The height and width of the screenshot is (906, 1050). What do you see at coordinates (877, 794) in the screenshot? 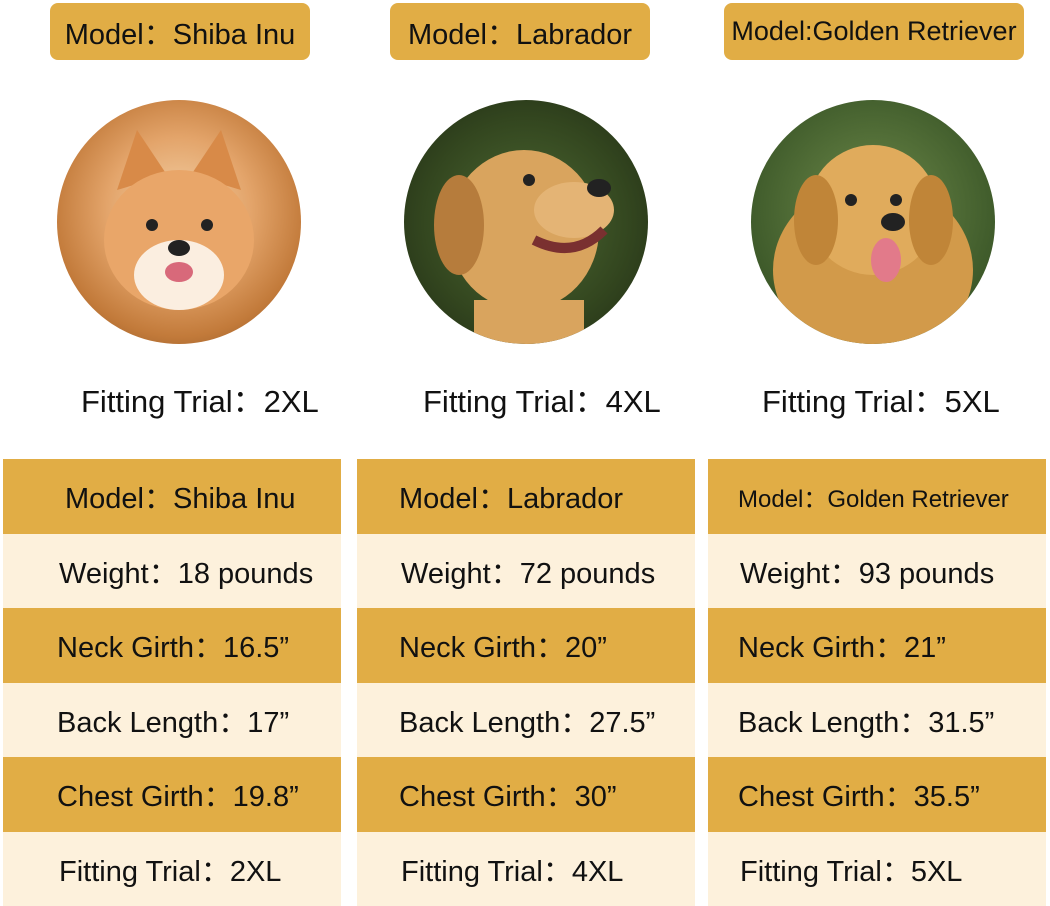
I see `spec-chest-girth: Chest Girth：35.5”` at bounding box center [877, 794].